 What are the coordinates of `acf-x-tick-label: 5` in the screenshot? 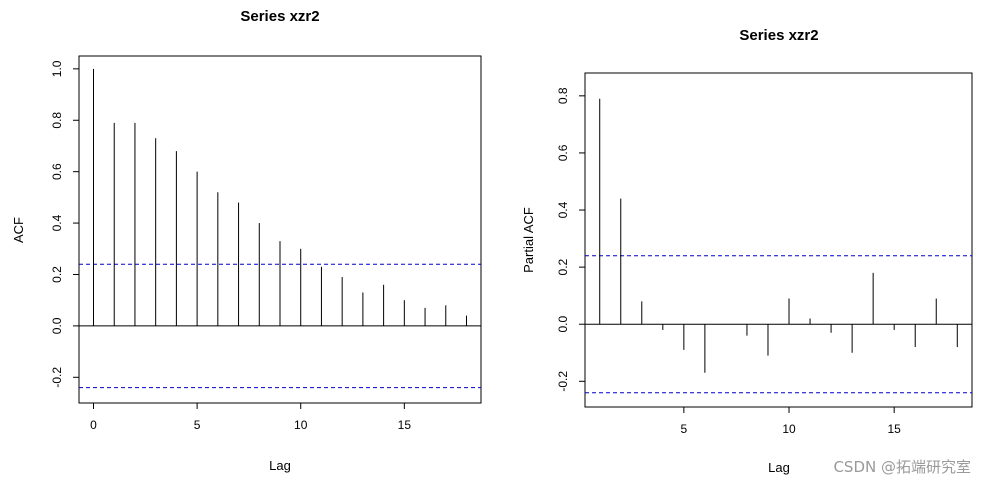 It's located at (197, 425).